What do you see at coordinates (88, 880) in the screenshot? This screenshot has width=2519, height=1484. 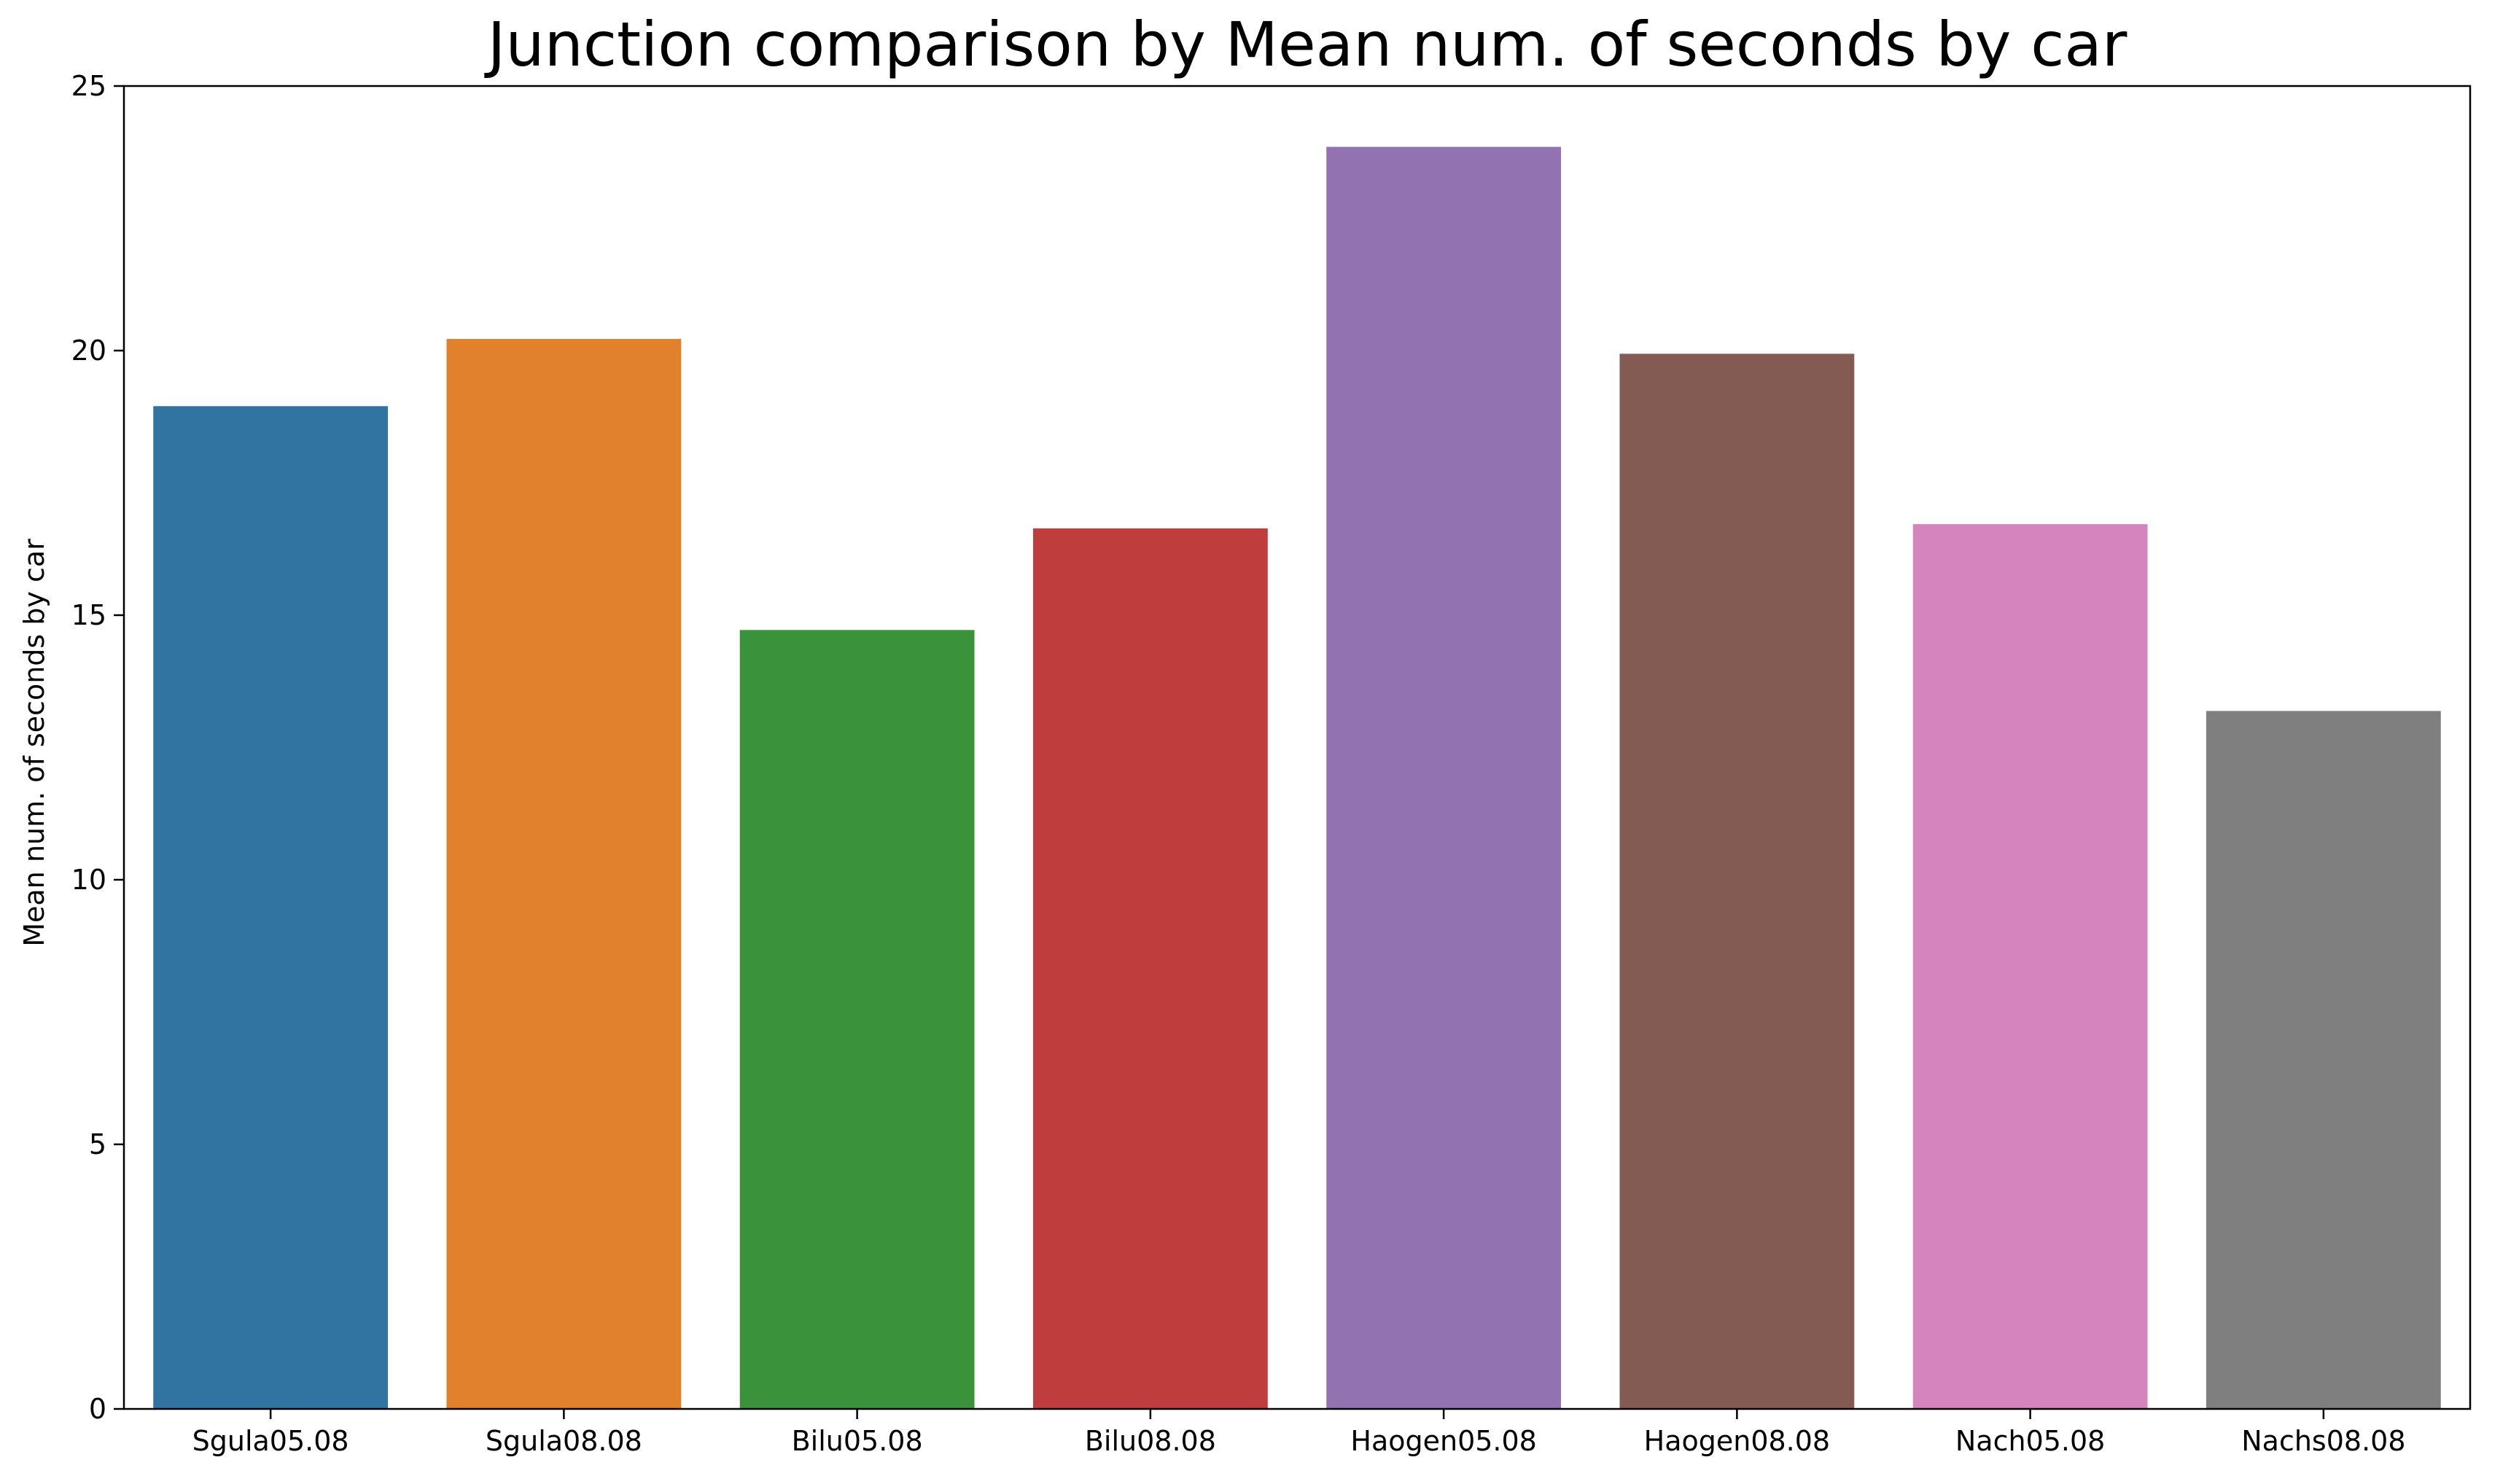 I see `y-tick-label: 10` at bounding box center [88, 880].